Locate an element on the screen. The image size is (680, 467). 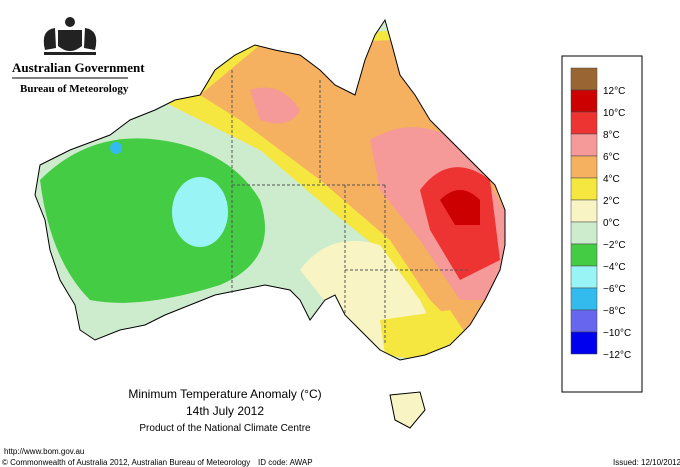
legend-label: 10°C is located at coordinates (614, 113).